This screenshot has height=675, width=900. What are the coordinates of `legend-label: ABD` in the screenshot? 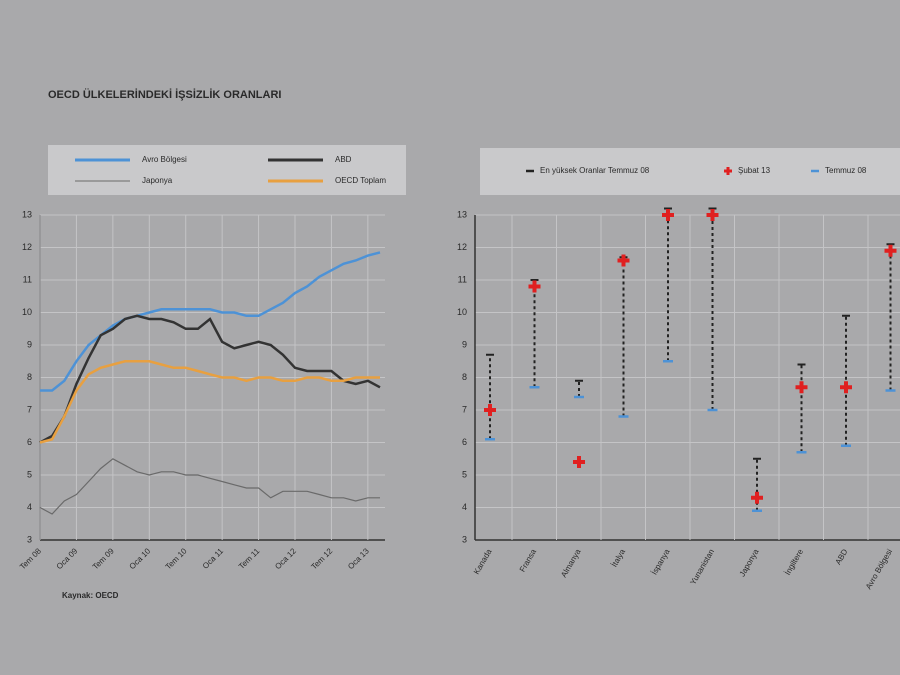 It's located at (343, 159).